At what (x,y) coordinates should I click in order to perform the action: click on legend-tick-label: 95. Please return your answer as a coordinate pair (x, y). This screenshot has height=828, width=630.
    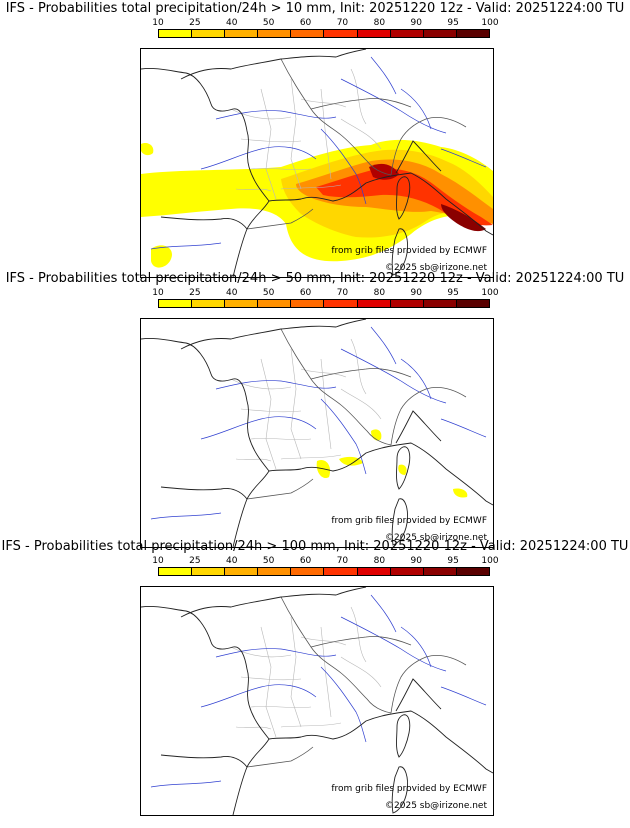
    Looking at the image, I should click on (453, 293).